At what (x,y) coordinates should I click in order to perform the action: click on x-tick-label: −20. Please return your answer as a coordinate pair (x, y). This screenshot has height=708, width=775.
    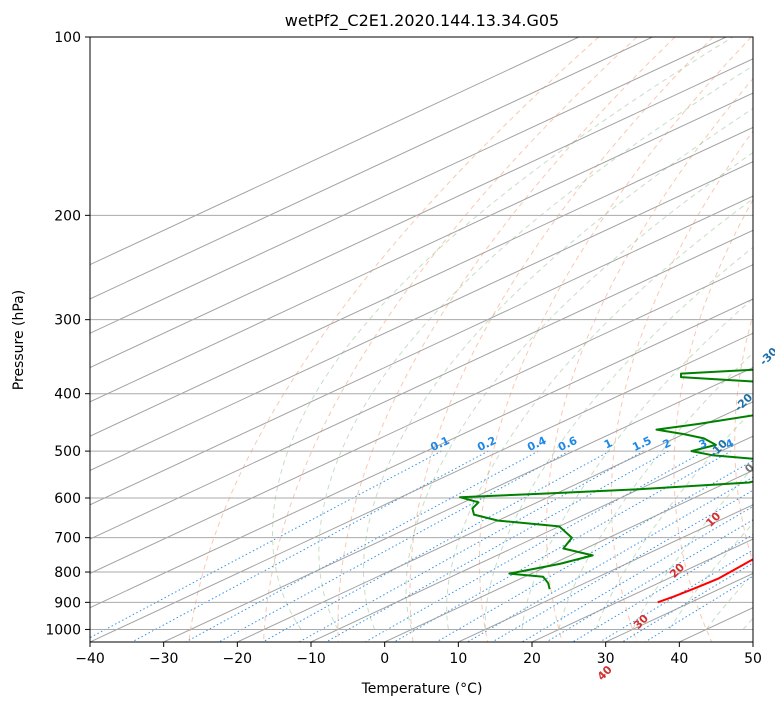
    Looking at the image, I should click on (238, 659).